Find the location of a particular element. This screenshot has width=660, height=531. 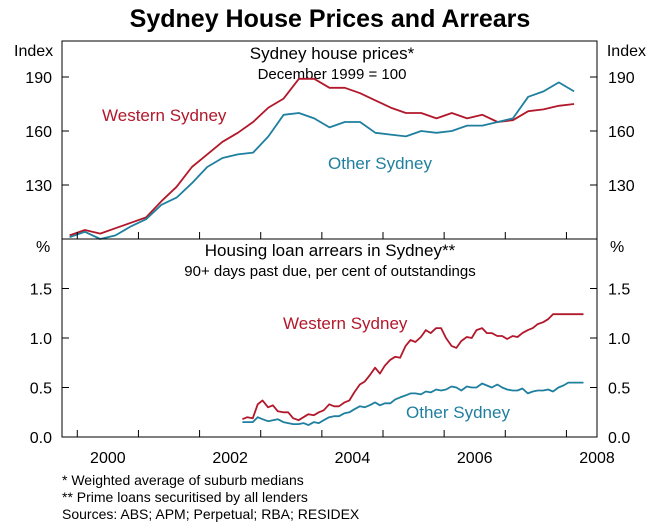

top-ytick-label-left: 130 is located at coordinates (38, 186).